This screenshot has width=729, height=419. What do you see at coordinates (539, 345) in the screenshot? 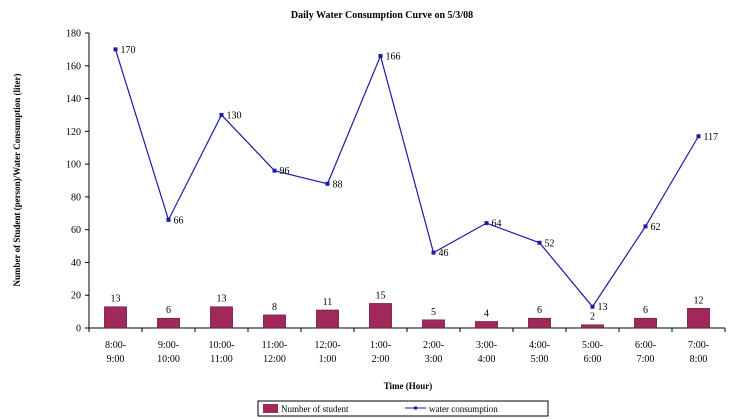
I see `x-tick-label-line1: 4:00-` at bounding box center [539, 345].